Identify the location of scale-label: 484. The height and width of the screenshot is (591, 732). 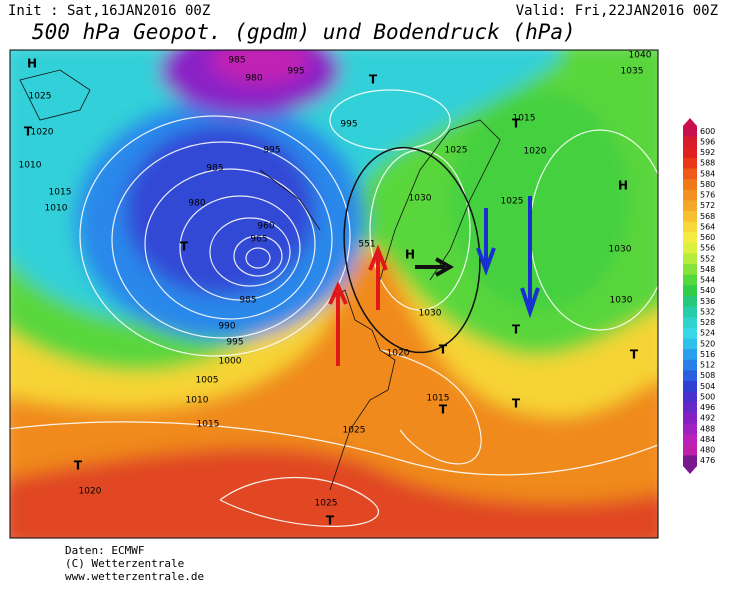
(707, 439).